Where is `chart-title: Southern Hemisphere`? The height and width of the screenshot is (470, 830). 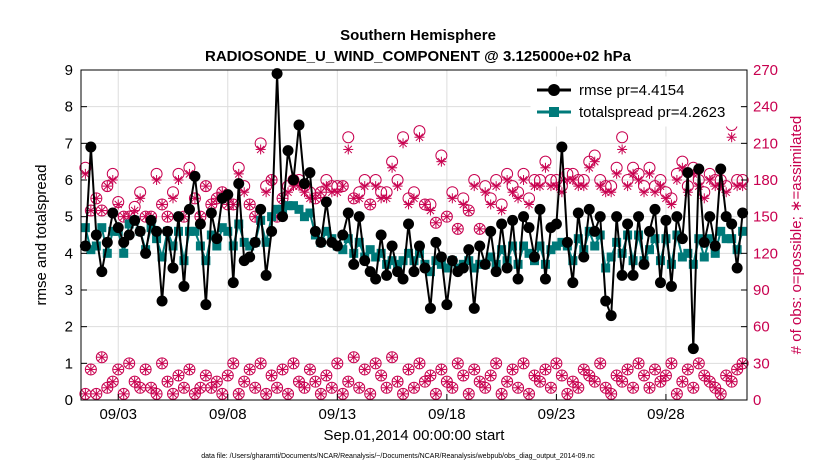
chart-title: Southern Hemisphere is located at coordinates (418, 35).